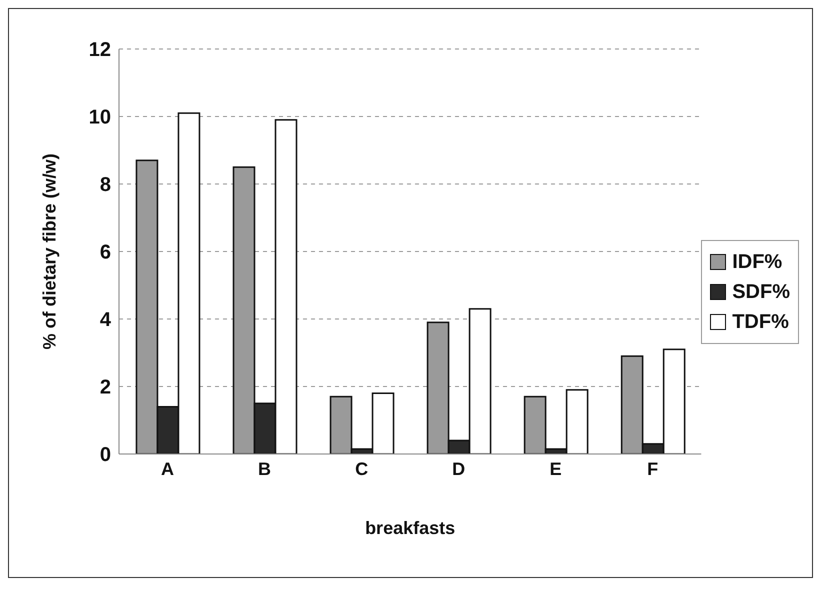  What do you see at coordinates (556, 468) in the screenshot?
I see `x-tick-label: E` at bounding box center [556, 468].